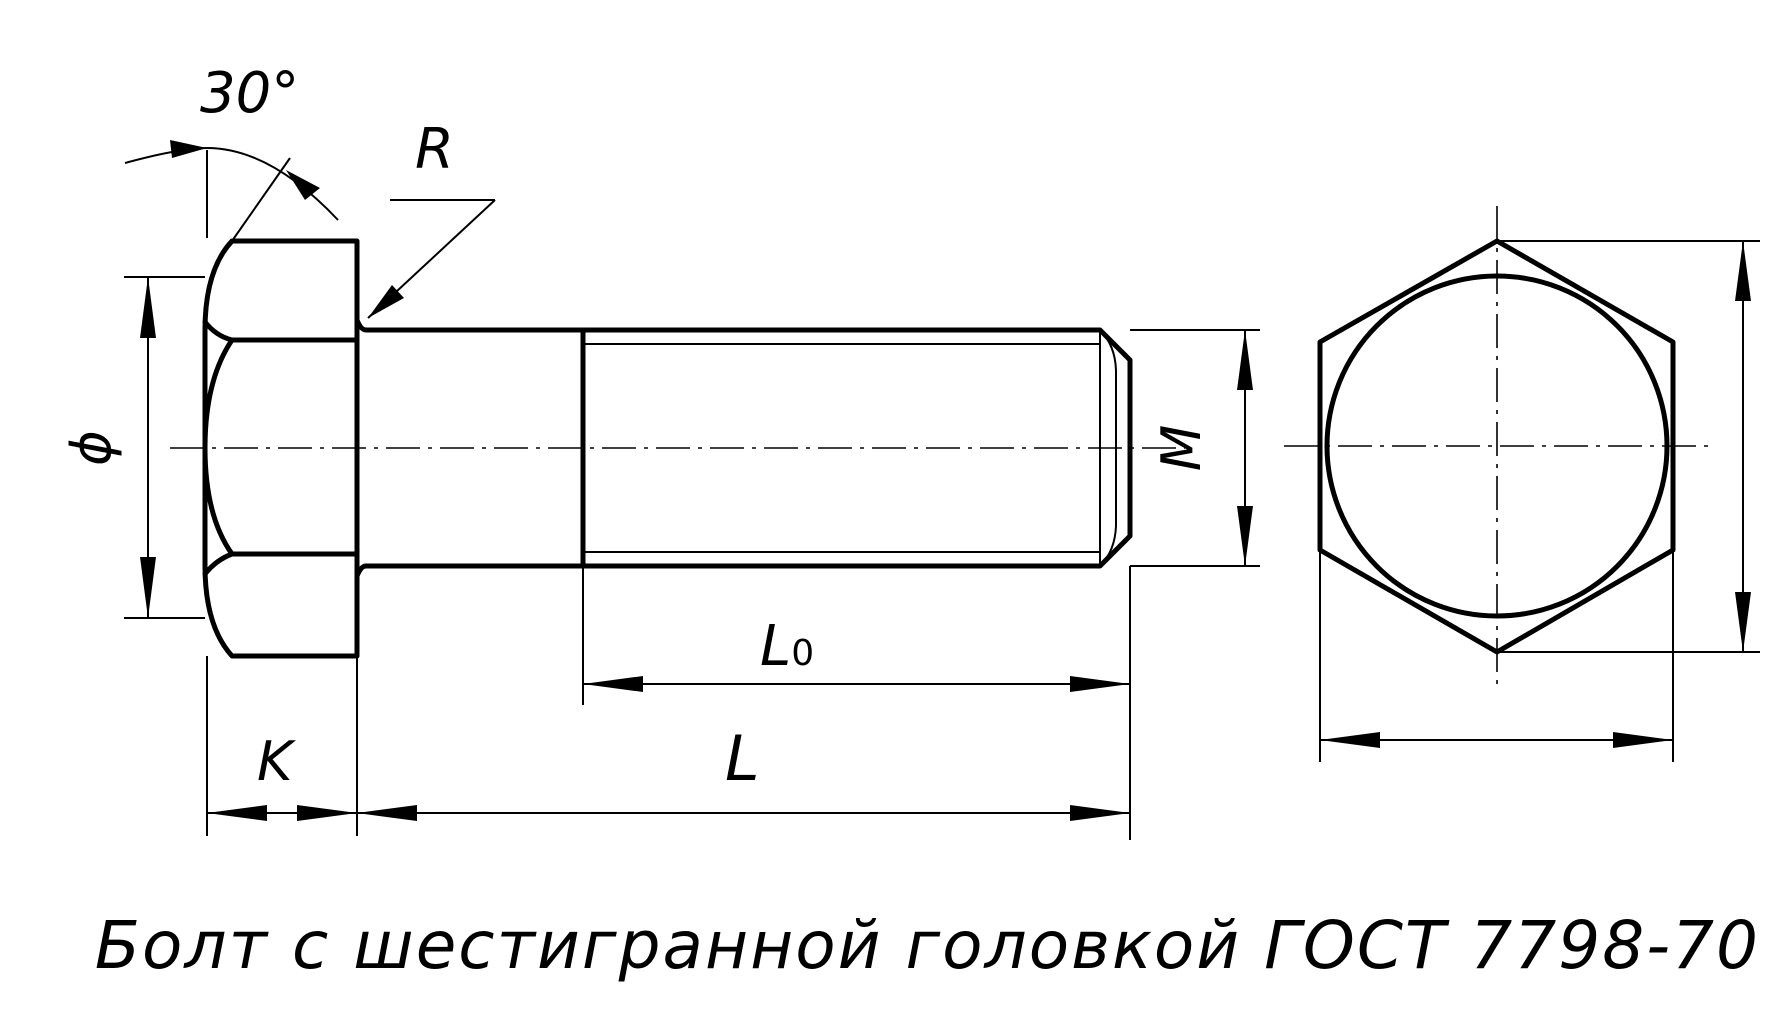  I want to click on radius-label: R, so click(434, 149).